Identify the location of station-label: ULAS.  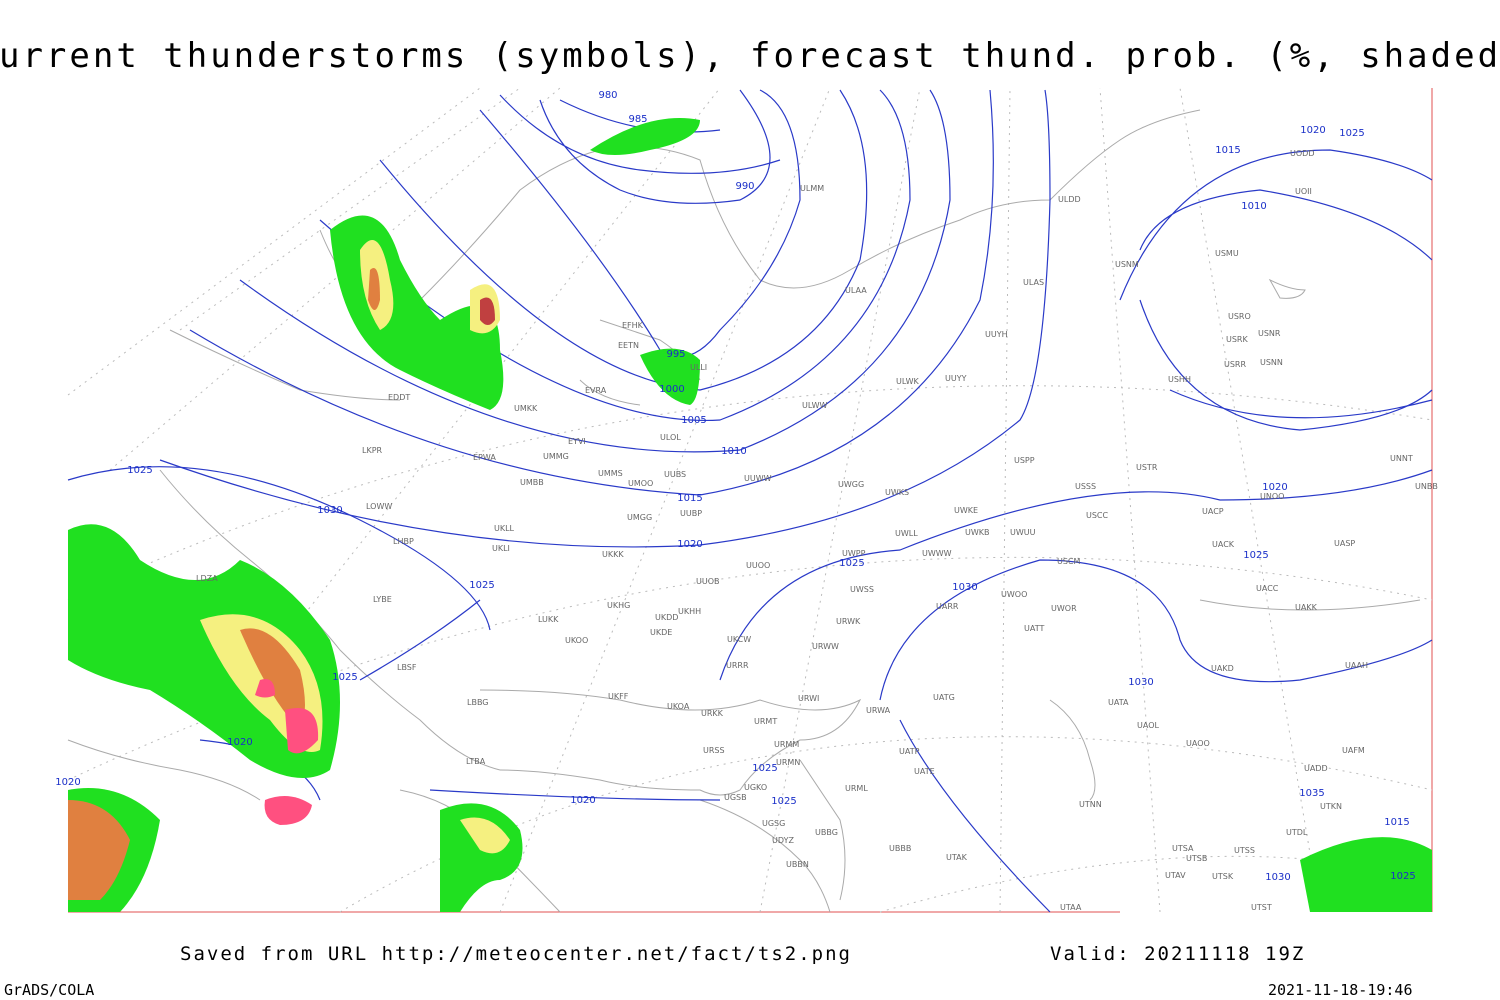
(1033, 282).